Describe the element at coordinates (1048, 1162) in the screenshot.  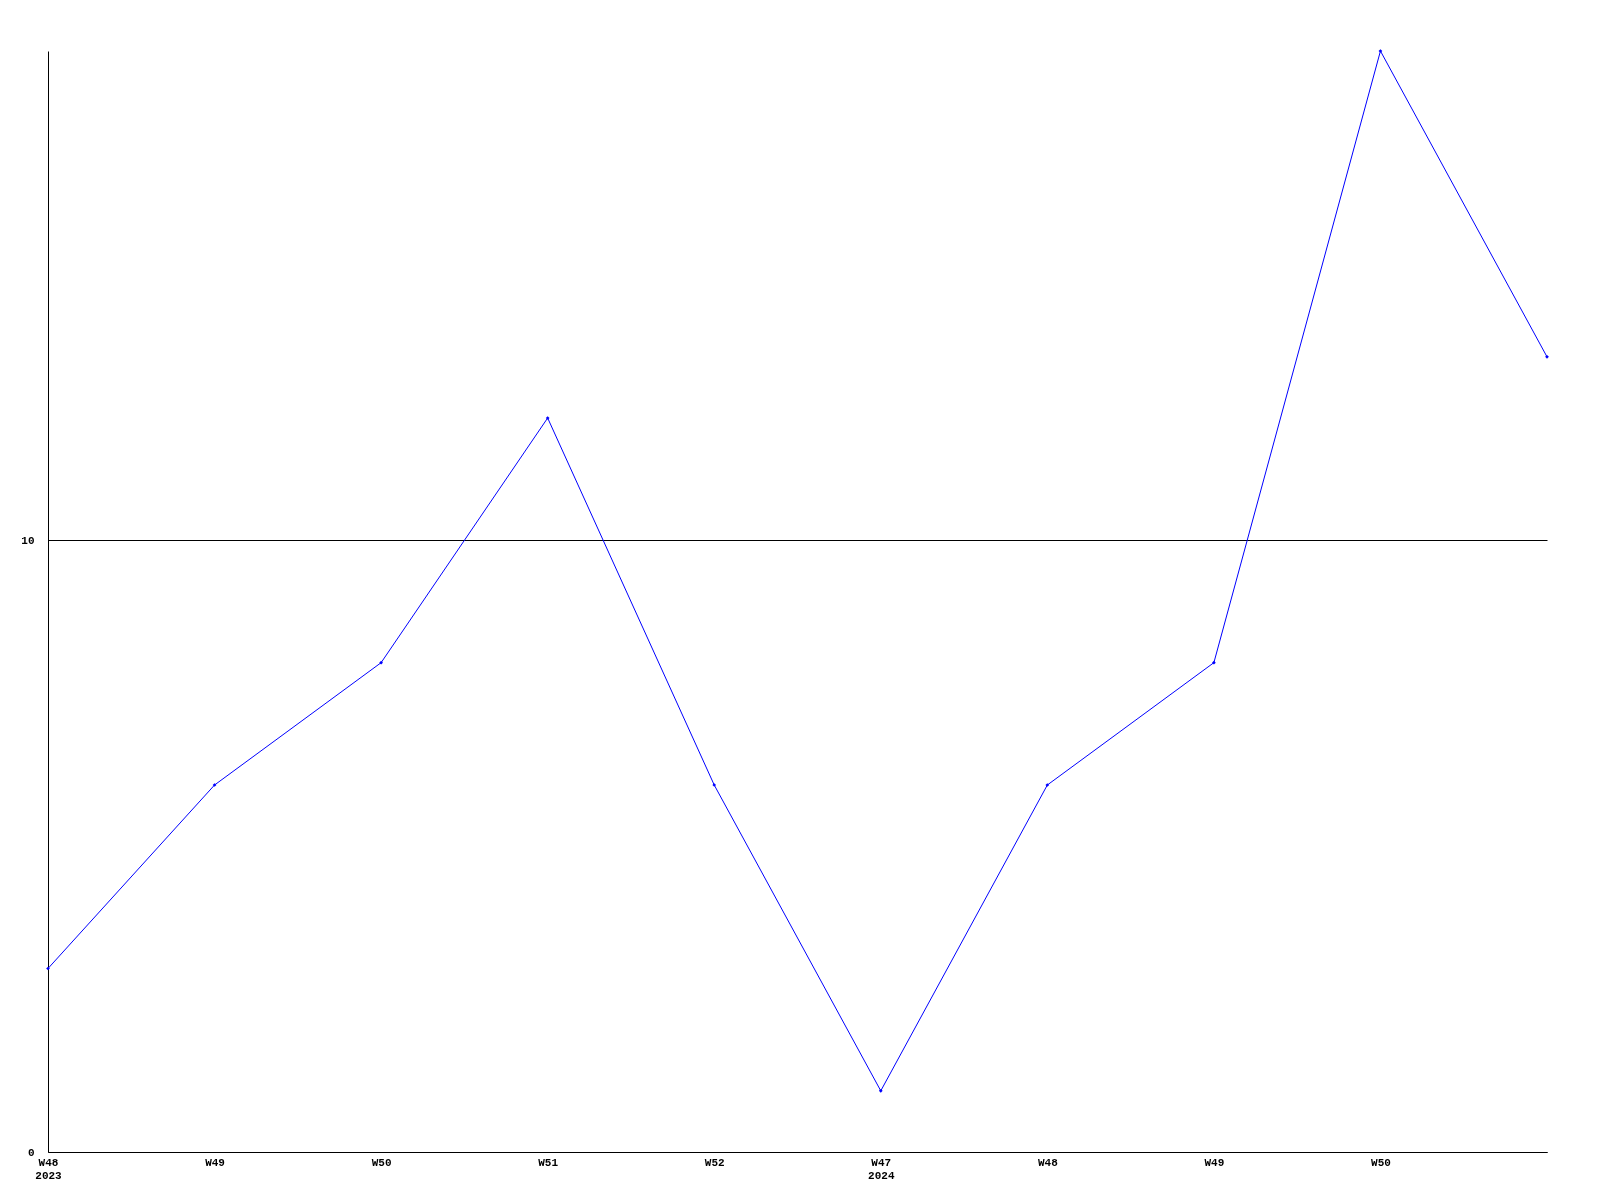
I see `x-tick-label: W48` at that location.